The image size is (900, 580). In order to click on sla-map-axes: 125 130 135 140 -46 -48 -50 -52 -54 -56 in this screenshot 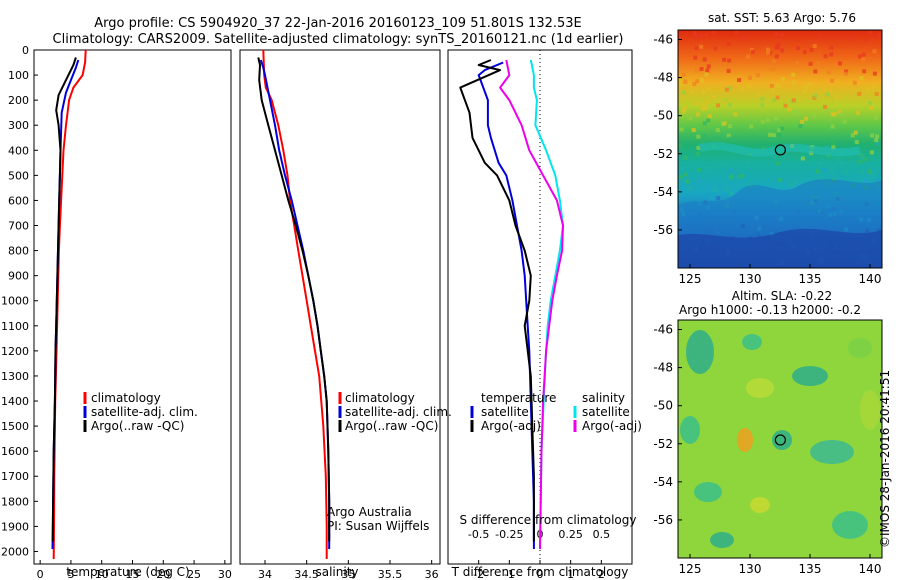, I will do `click(767, 449)`.